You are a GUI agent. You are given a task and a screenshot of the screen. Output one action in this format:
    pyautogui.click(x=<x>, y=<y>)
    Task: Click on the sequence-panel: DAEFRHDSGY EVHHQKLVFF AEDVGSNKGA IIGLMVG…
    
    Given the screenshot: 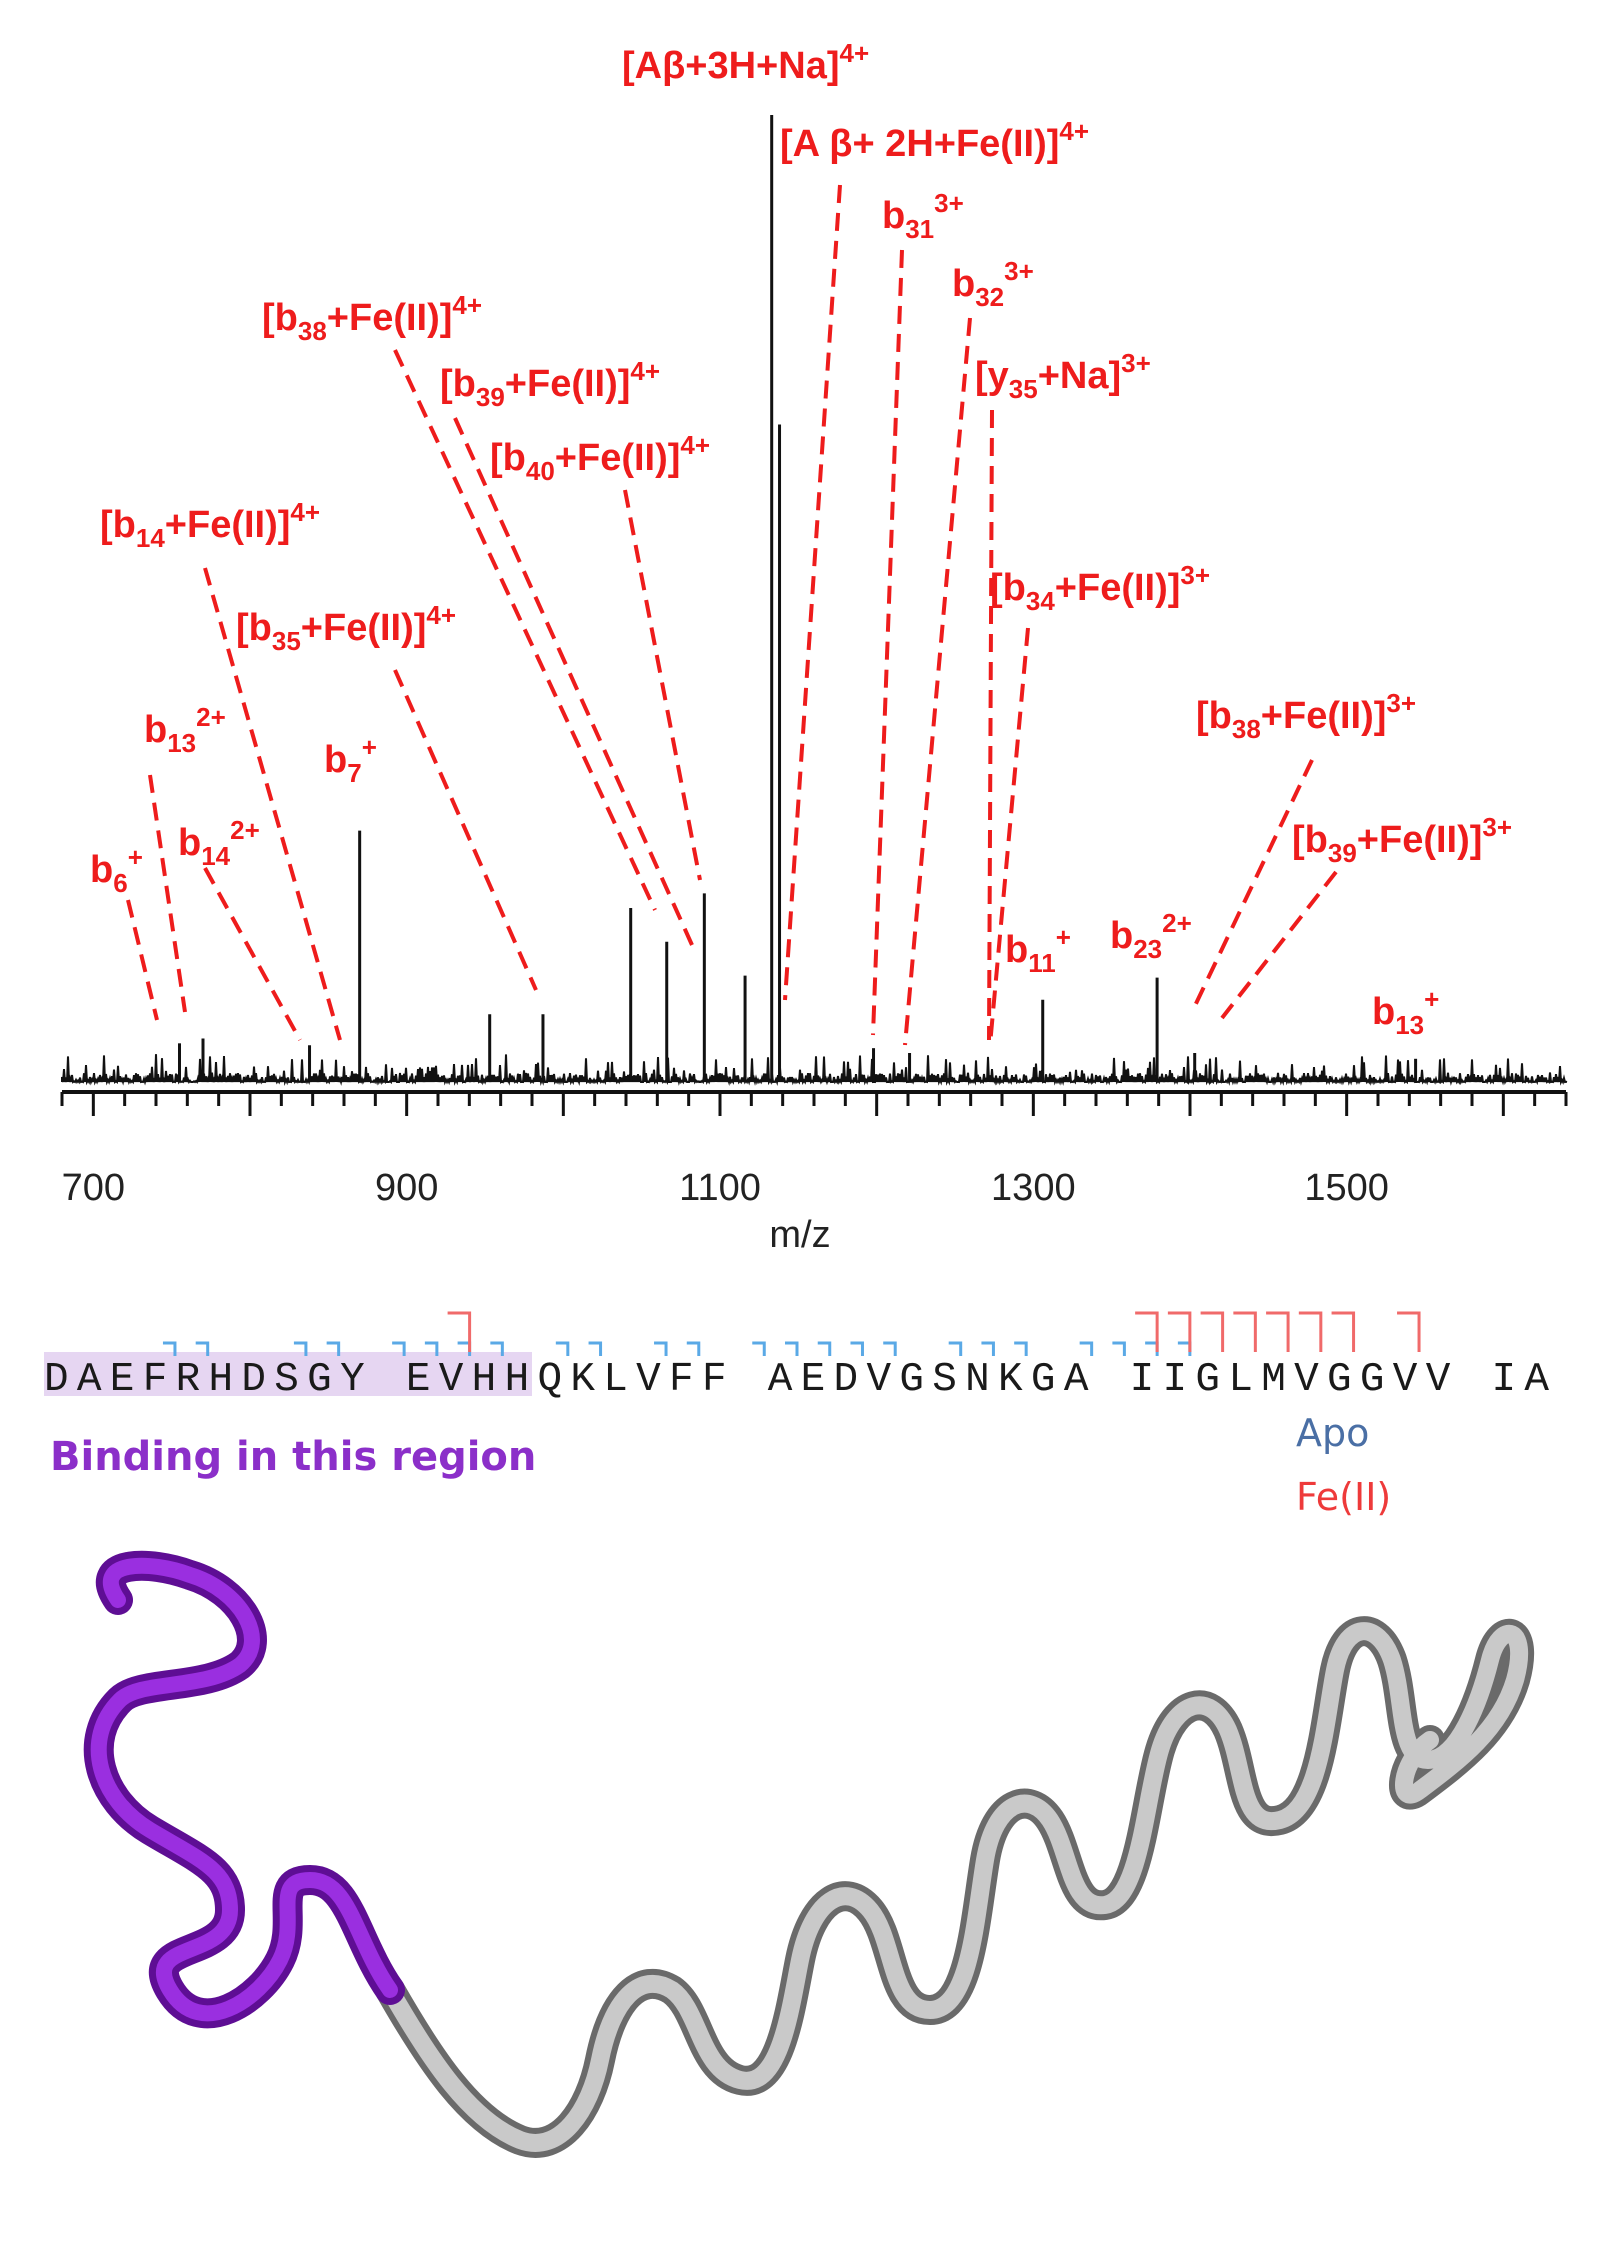 What is the action you would take?
    pyautogui.click(x=796, y=1415)
    